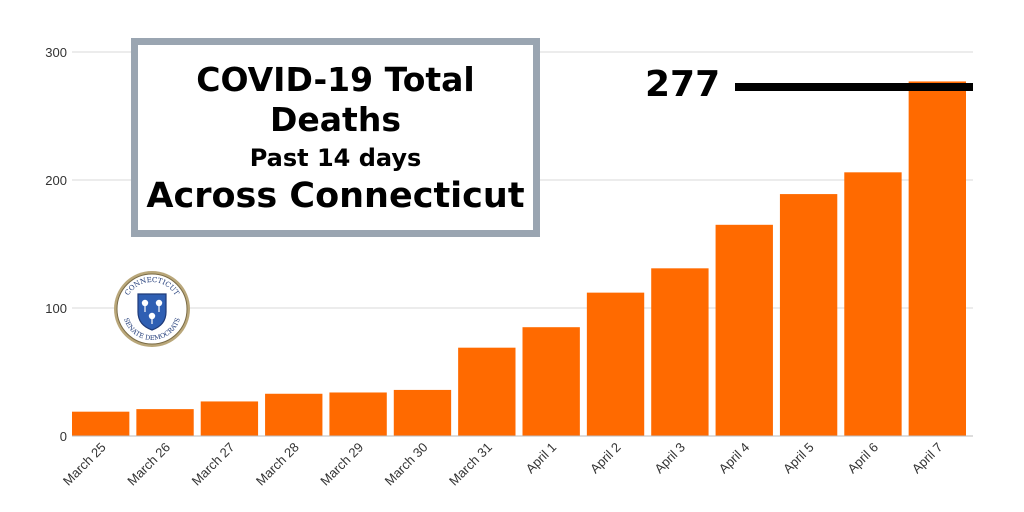  What do you see at coordinates (152, 309) in the screenshot?
I see `state-seal-icon: CONNECTICUT SENATE DEMOCRATS` at bounding box center [152, 309].